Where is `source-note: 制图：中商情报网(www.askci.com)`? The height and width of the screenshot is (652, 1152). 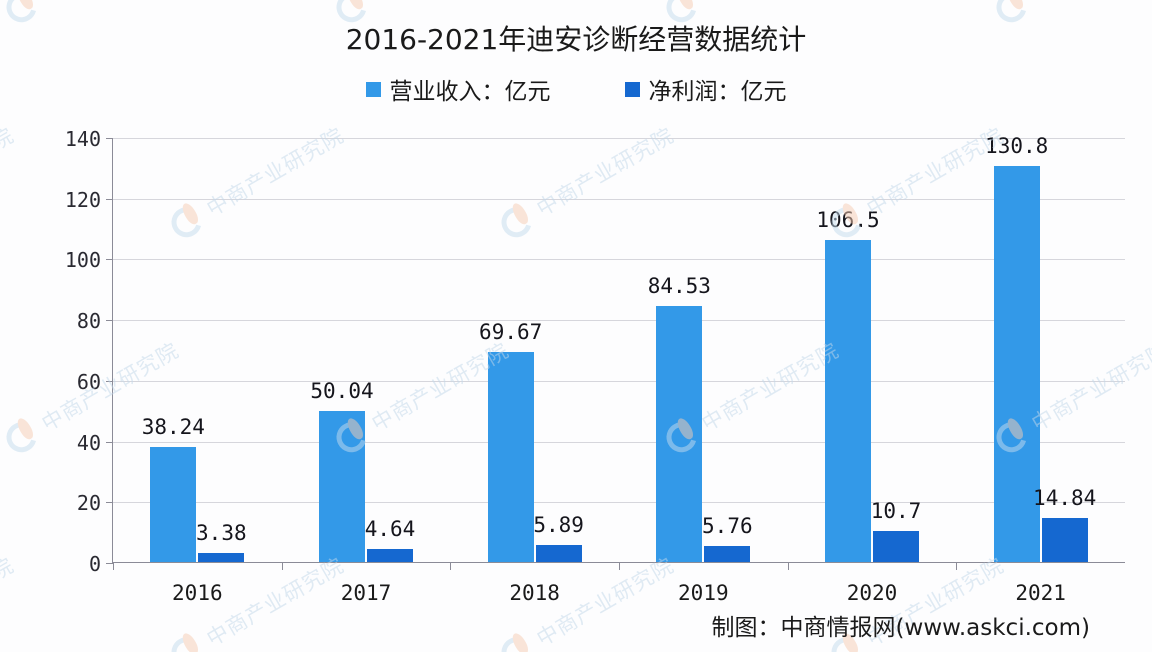
source-note: 制图：中商情报网(www.askci.com) is located at coordinates (900, 628).